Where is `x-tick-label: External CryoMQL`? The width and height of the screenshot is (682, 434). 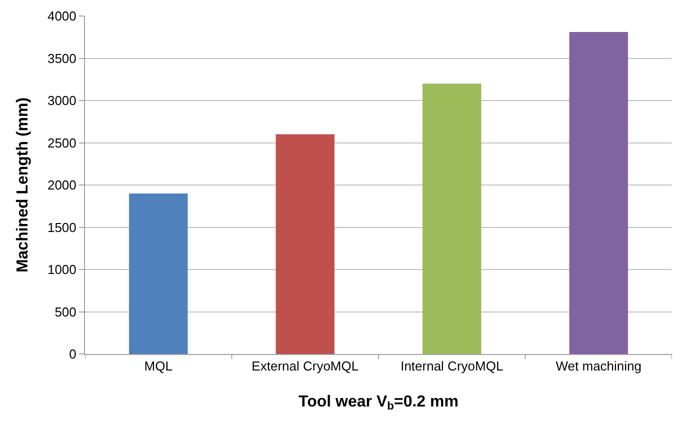 x-tick-label: External CryoMQL is located at coordinates (305, 366).